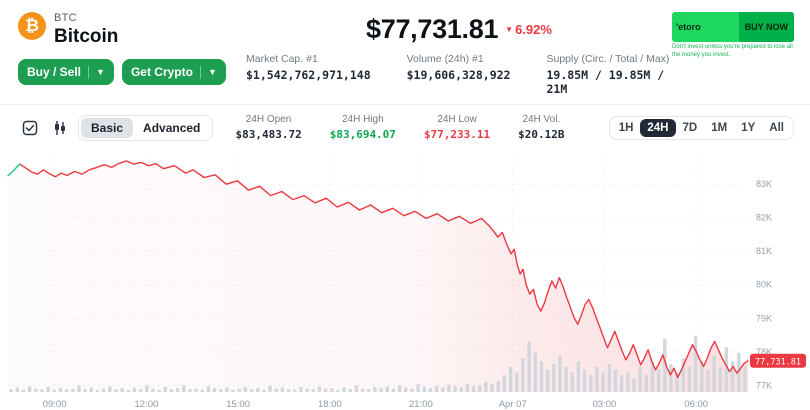 The width and height of the screenshot is (810, 410). I want to click on svg-text: 06:00, so click(696, 404).